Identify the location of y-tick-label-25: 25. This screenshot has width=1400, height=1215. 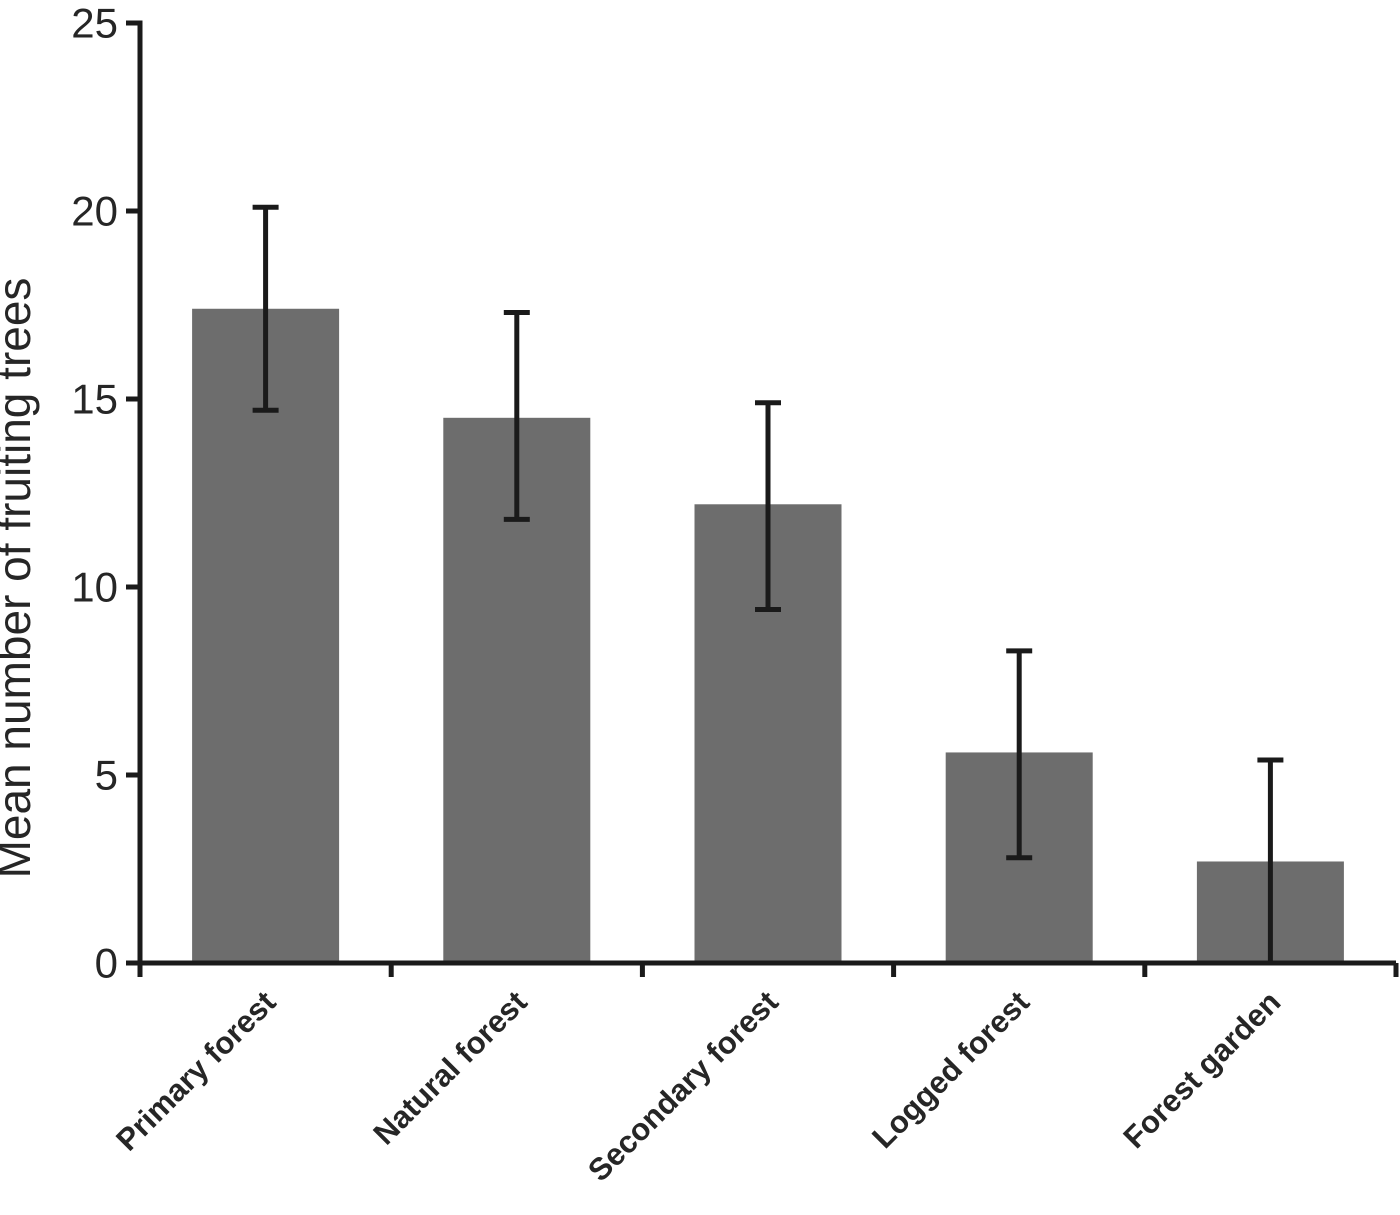
(94, 23).